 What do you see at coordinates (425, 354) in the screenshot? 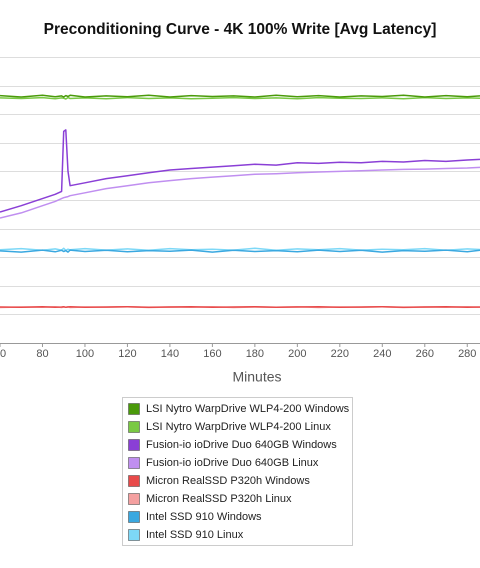
I see `x-tick-label: 260` at bounding box center [425, 354].